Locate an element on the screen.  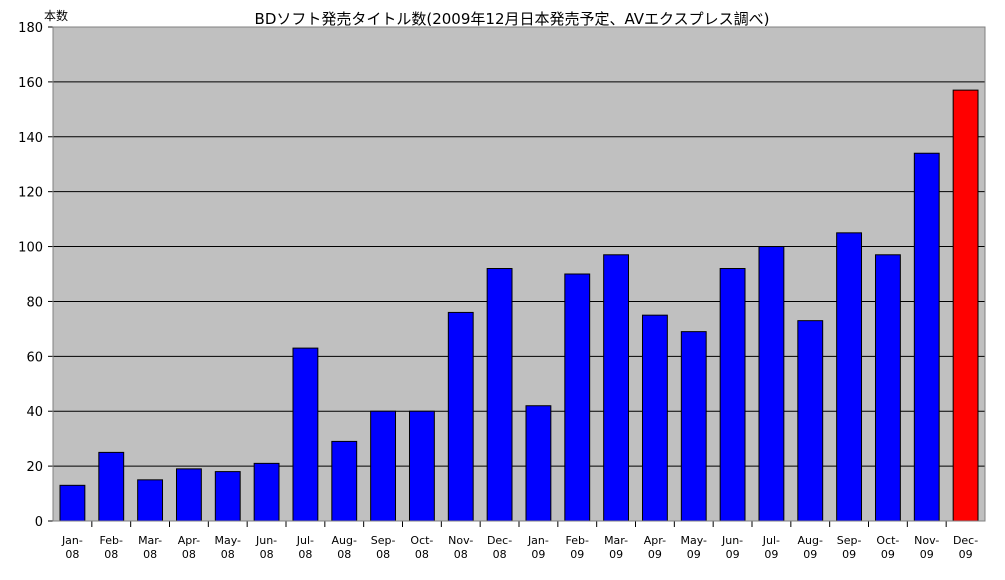
chart-title: BDソフト発売タイトル数(2009年12月日本発売予定、AVエクスプレス調べ) is located at coordinates (512, 19).